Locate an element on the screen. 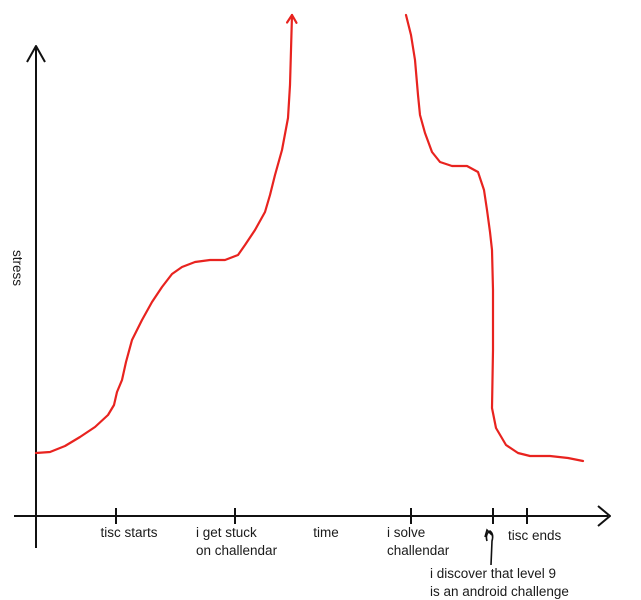 The width and height of the screenshot is (641, 600). x-tick-label-line: i solve is located at coordinates (406, 532).